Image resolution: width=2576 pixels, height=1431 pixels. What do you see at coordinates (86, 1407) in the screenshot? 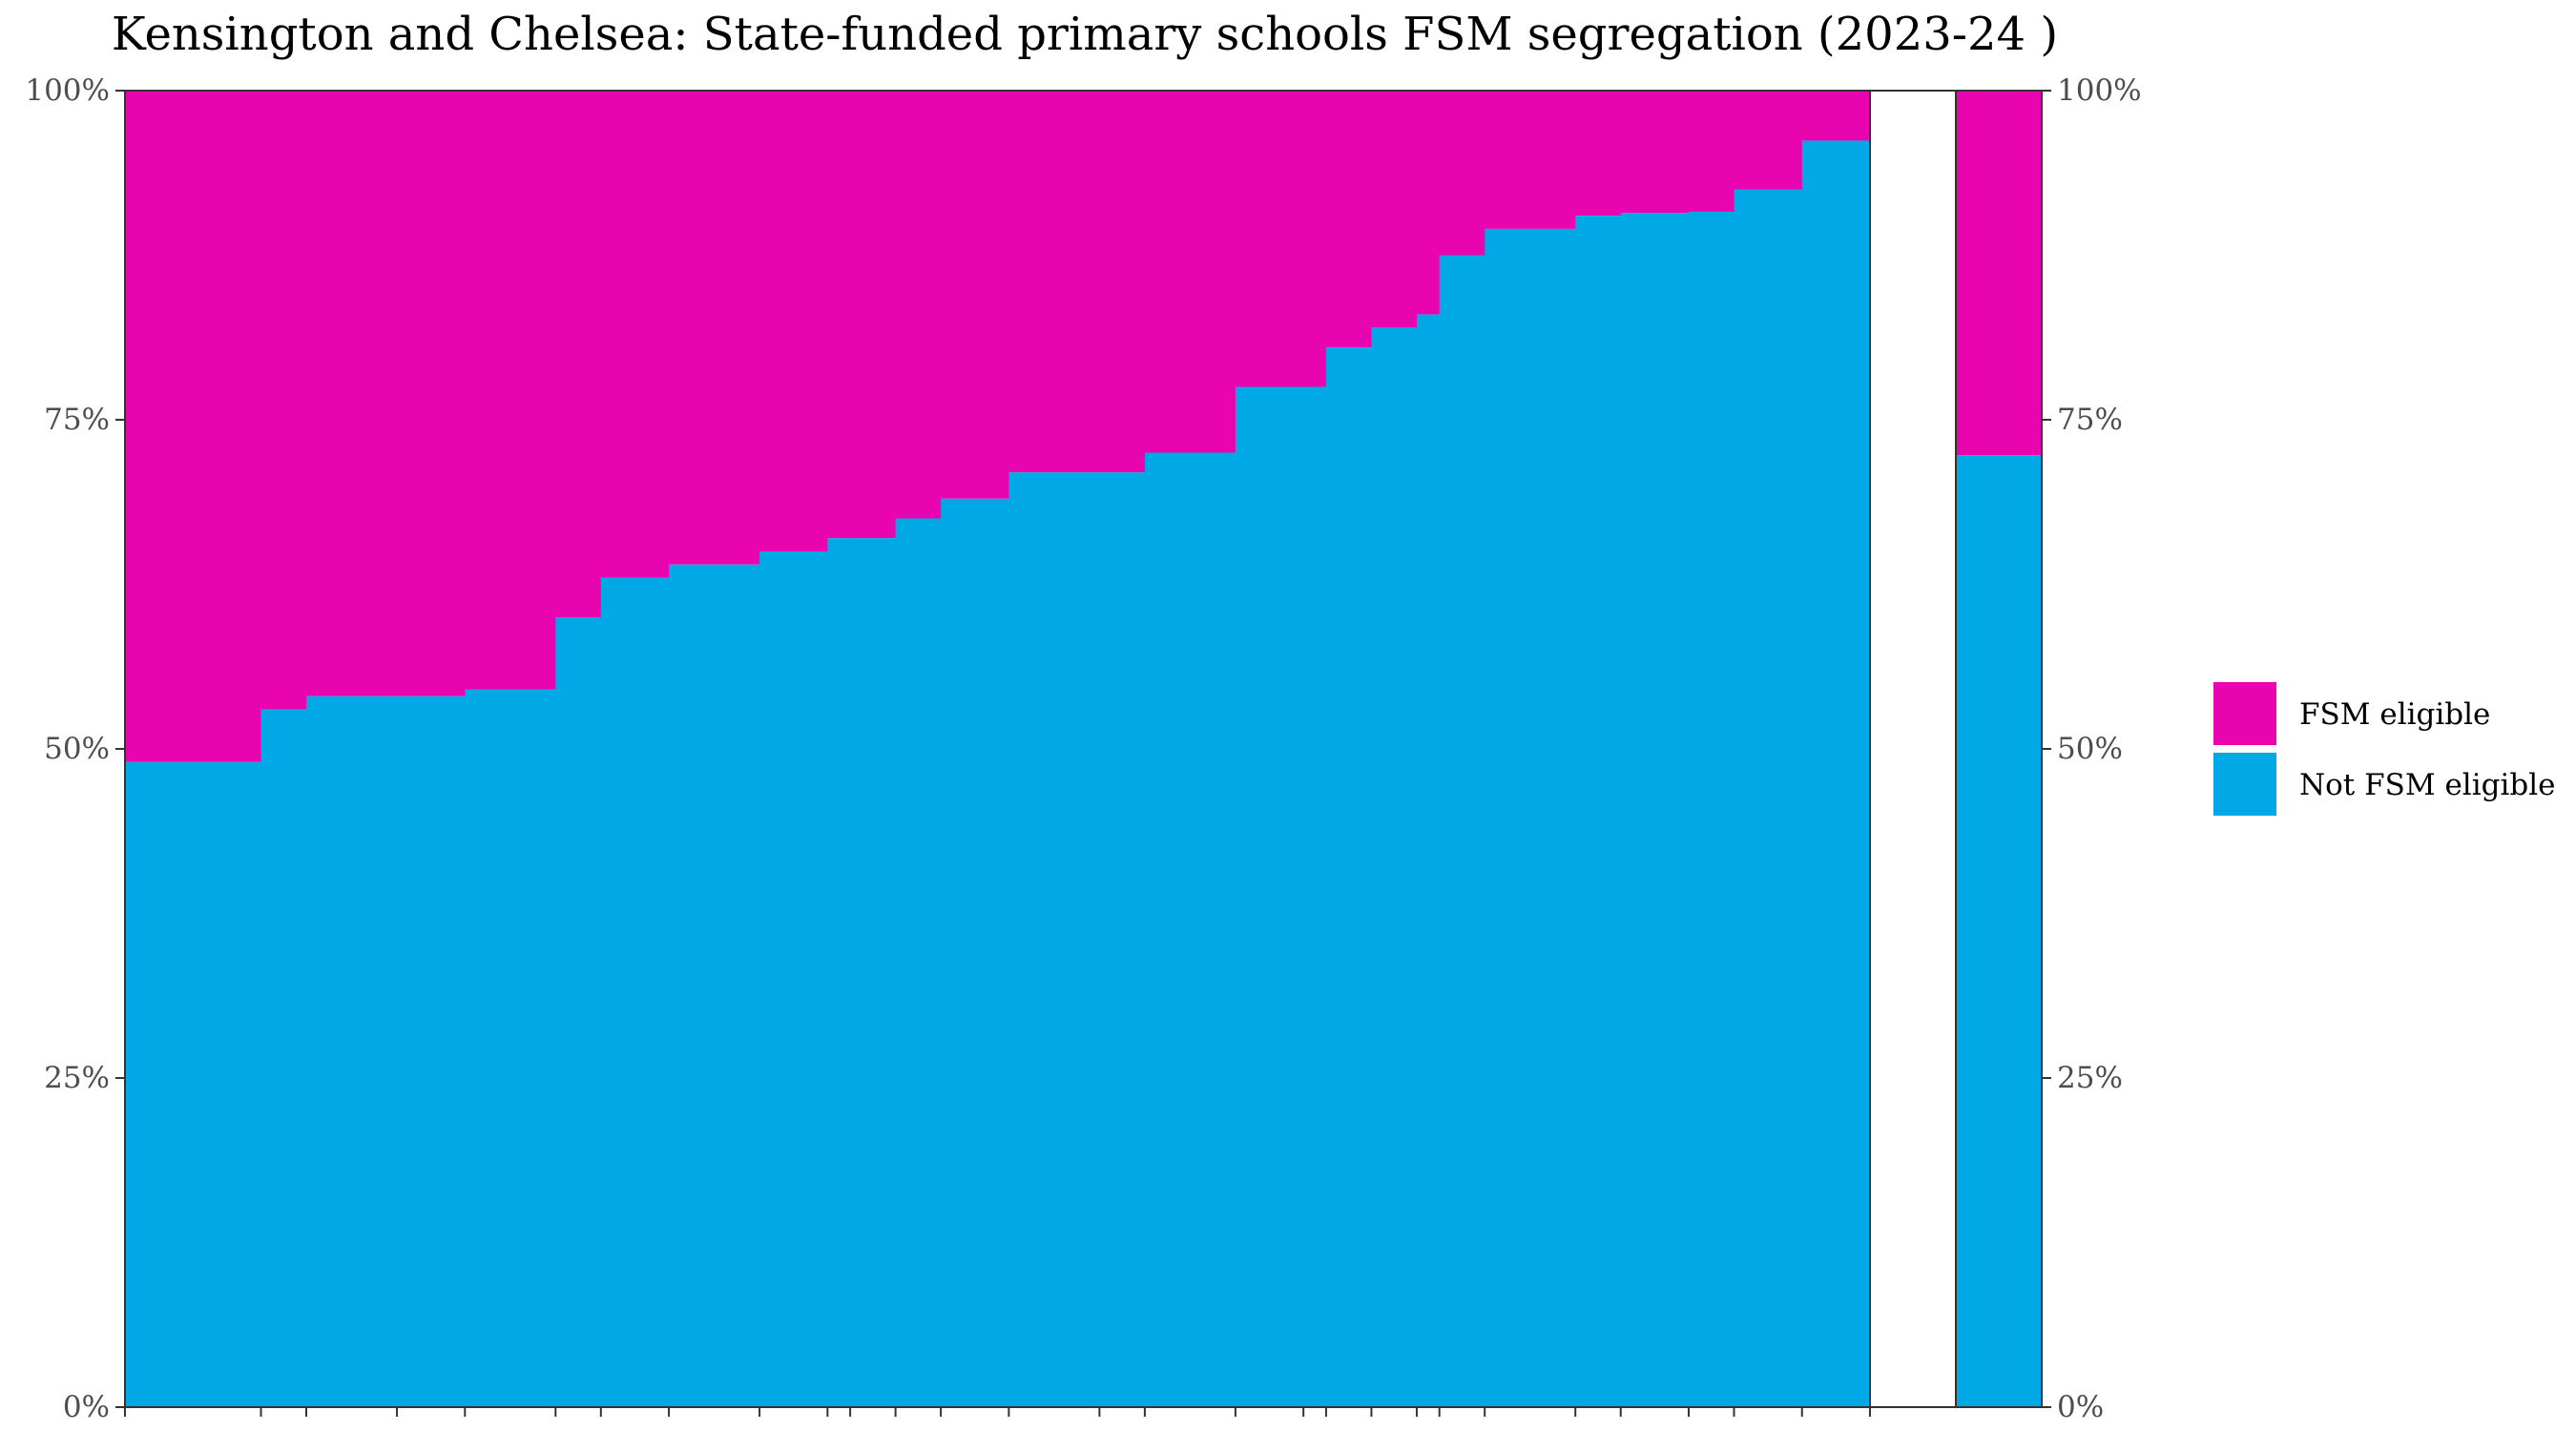
I see `y-tick-label-left: 0%` at bounding box center [86, 1407].